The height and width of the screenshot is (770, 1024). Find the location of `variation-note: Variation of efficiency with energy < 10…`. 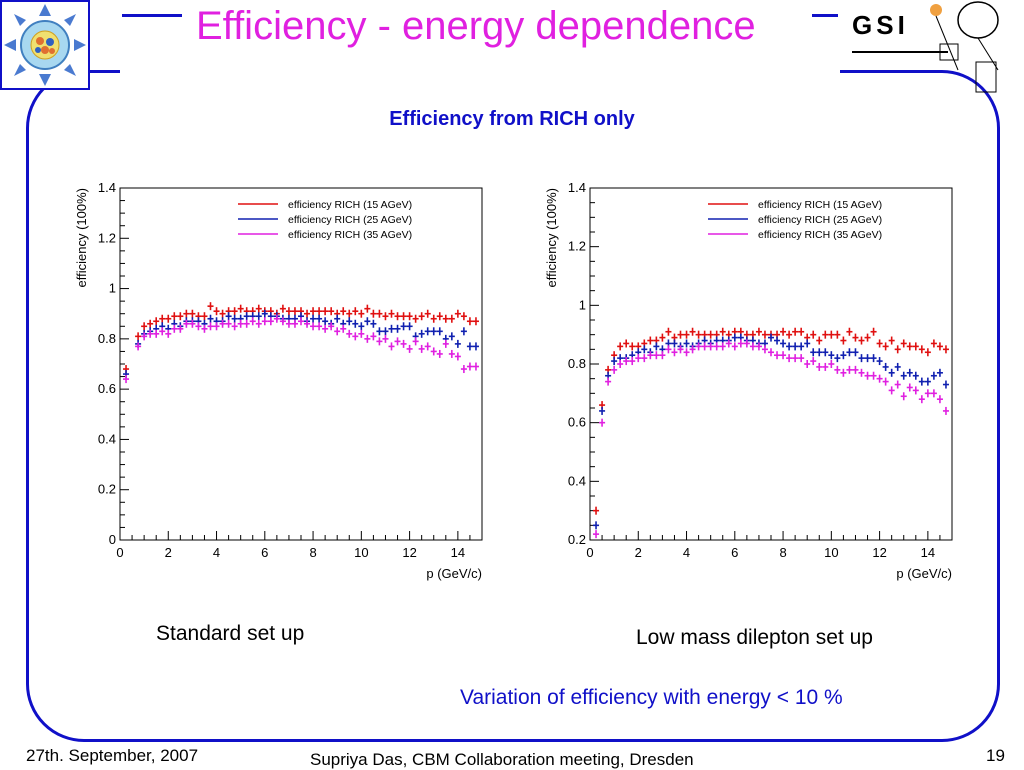

variation-note: Variation of efficiency with energy < 10… is located at coordinates (651, 697).